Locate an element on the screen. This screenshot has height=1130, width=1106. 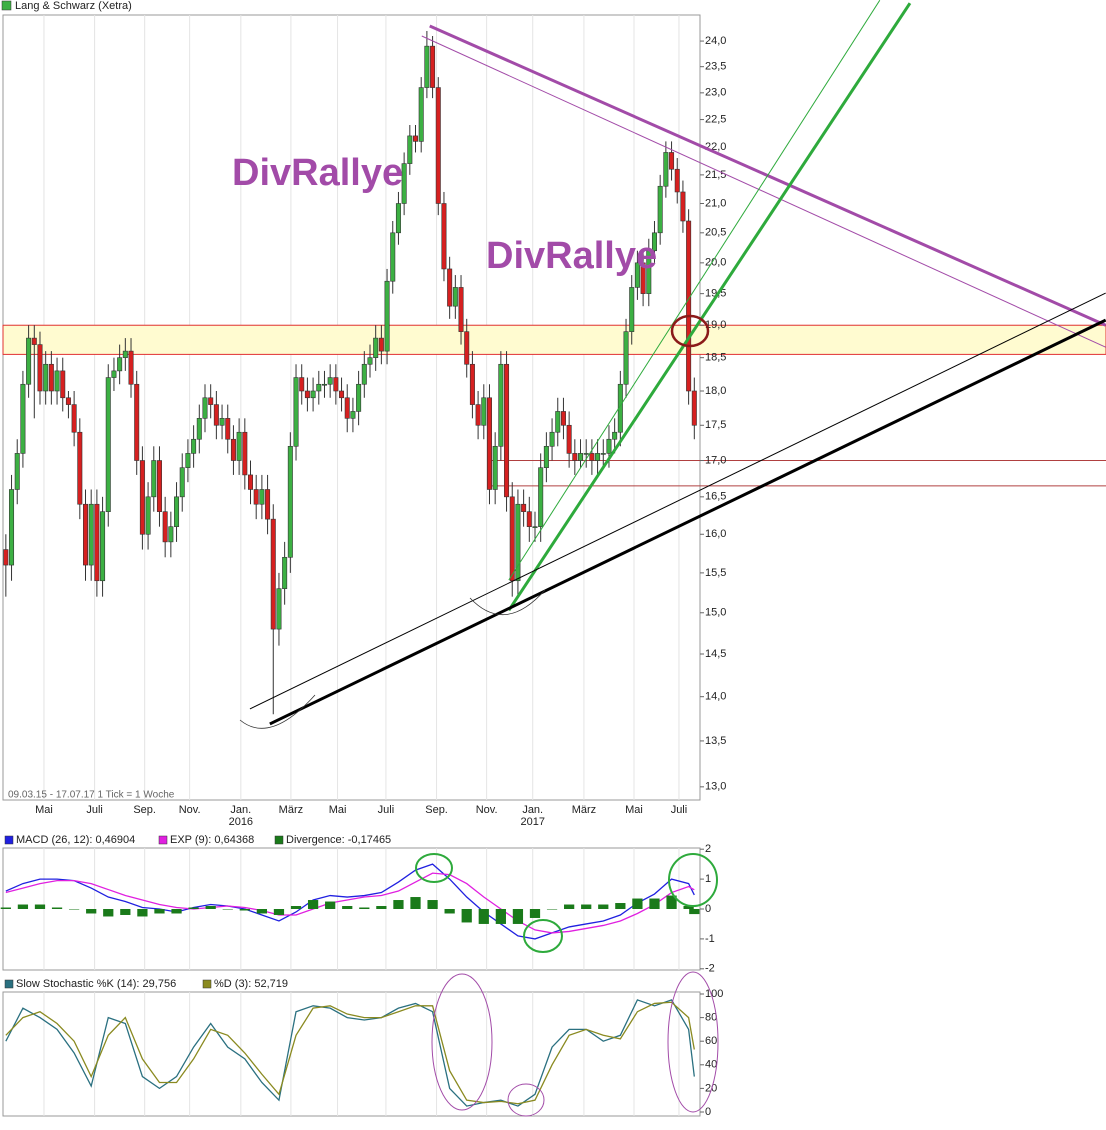
y-tick-label: 40 is located at coordinates (711, 1065).